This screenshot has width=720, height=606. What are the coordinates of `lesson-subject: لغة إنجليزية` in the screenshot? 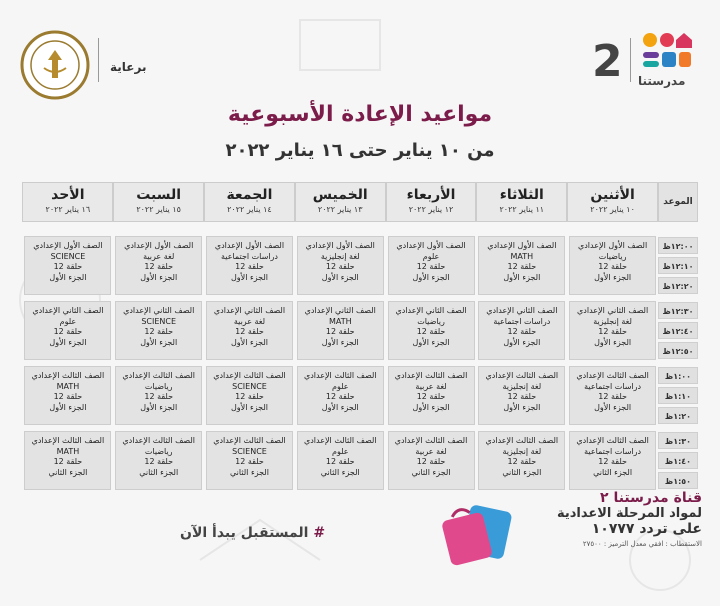 It's located at (612, 321).